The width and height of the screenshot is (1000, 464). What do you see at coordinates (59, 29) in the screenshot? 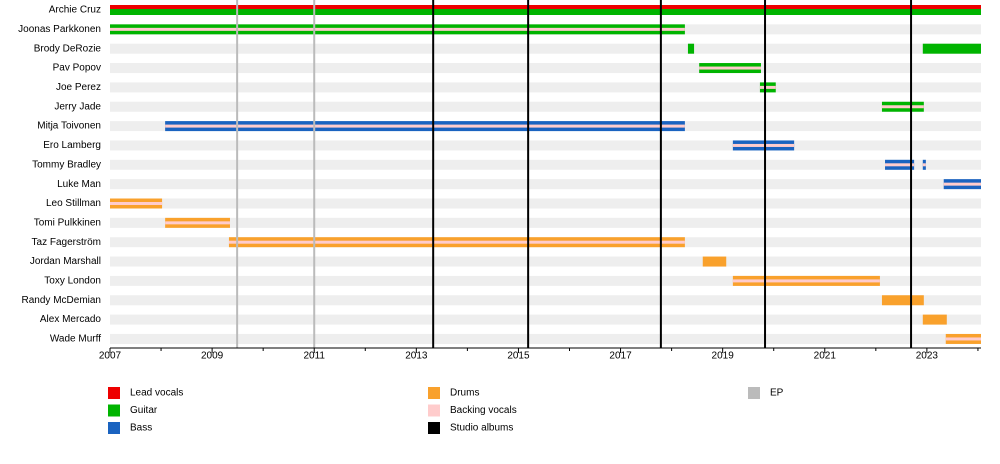
I see `member-label: Joonas Parkkonen` at bounding box center [59, 29].